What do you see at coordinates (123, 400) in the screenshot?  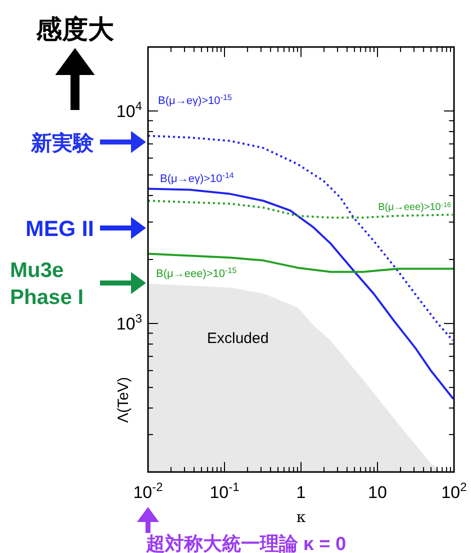 I see `y-axis-title: Λ(TeV)` at bounding box center [123, 400].